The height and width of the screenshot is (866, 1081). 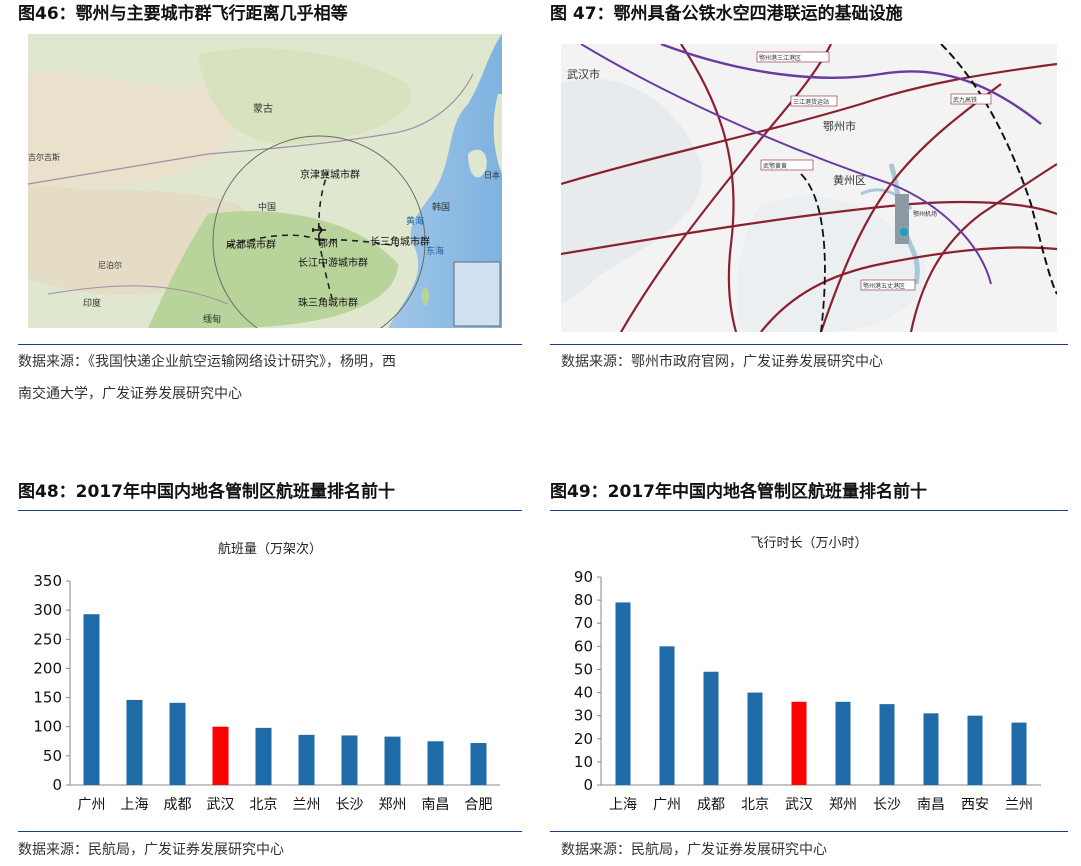 What do you see at coordinates (809, 344) in the screenshot?
I see `figure-47-rule` at bounding box center [809, 344].